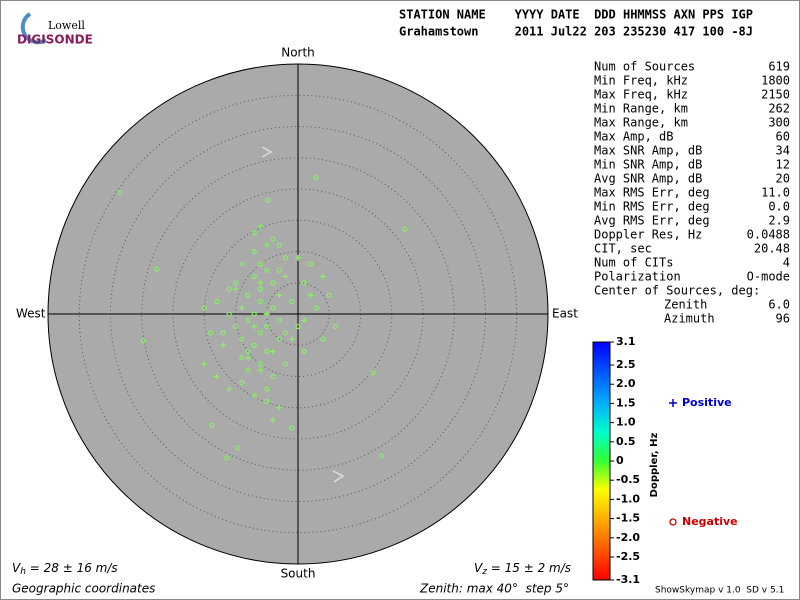 The height and width of the screenshot is (600, 800). I want to click on legend-label: Positive, so click(707, 402).